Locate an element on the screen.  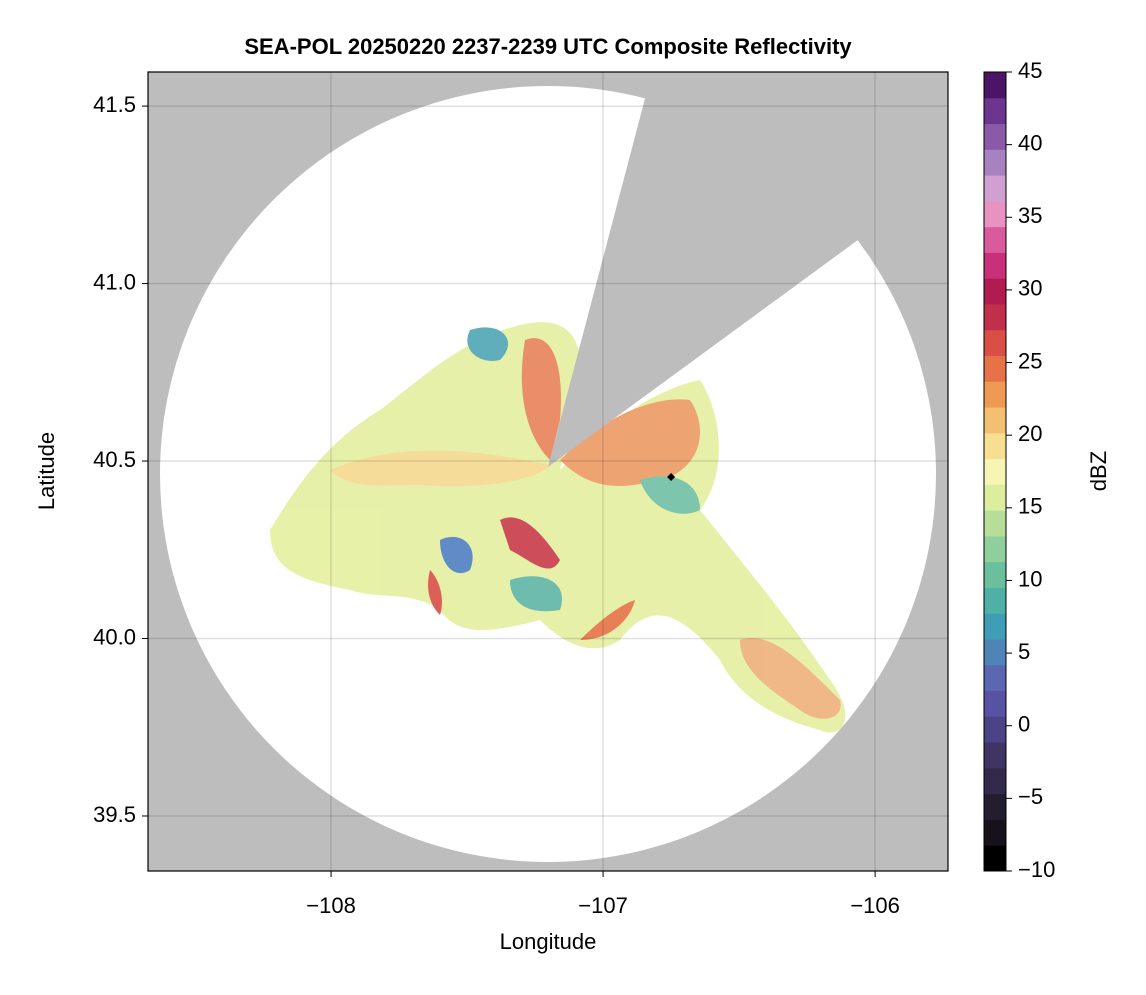
y-tick-label: 40.0 is located at coordinates (114, 636).